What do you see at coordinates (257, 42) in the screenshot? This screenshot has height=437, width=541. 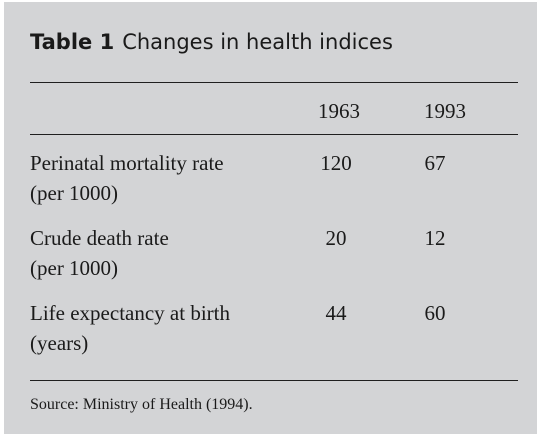 I see `table-caption: Changes in health indices` at bounding box center [257, 42].